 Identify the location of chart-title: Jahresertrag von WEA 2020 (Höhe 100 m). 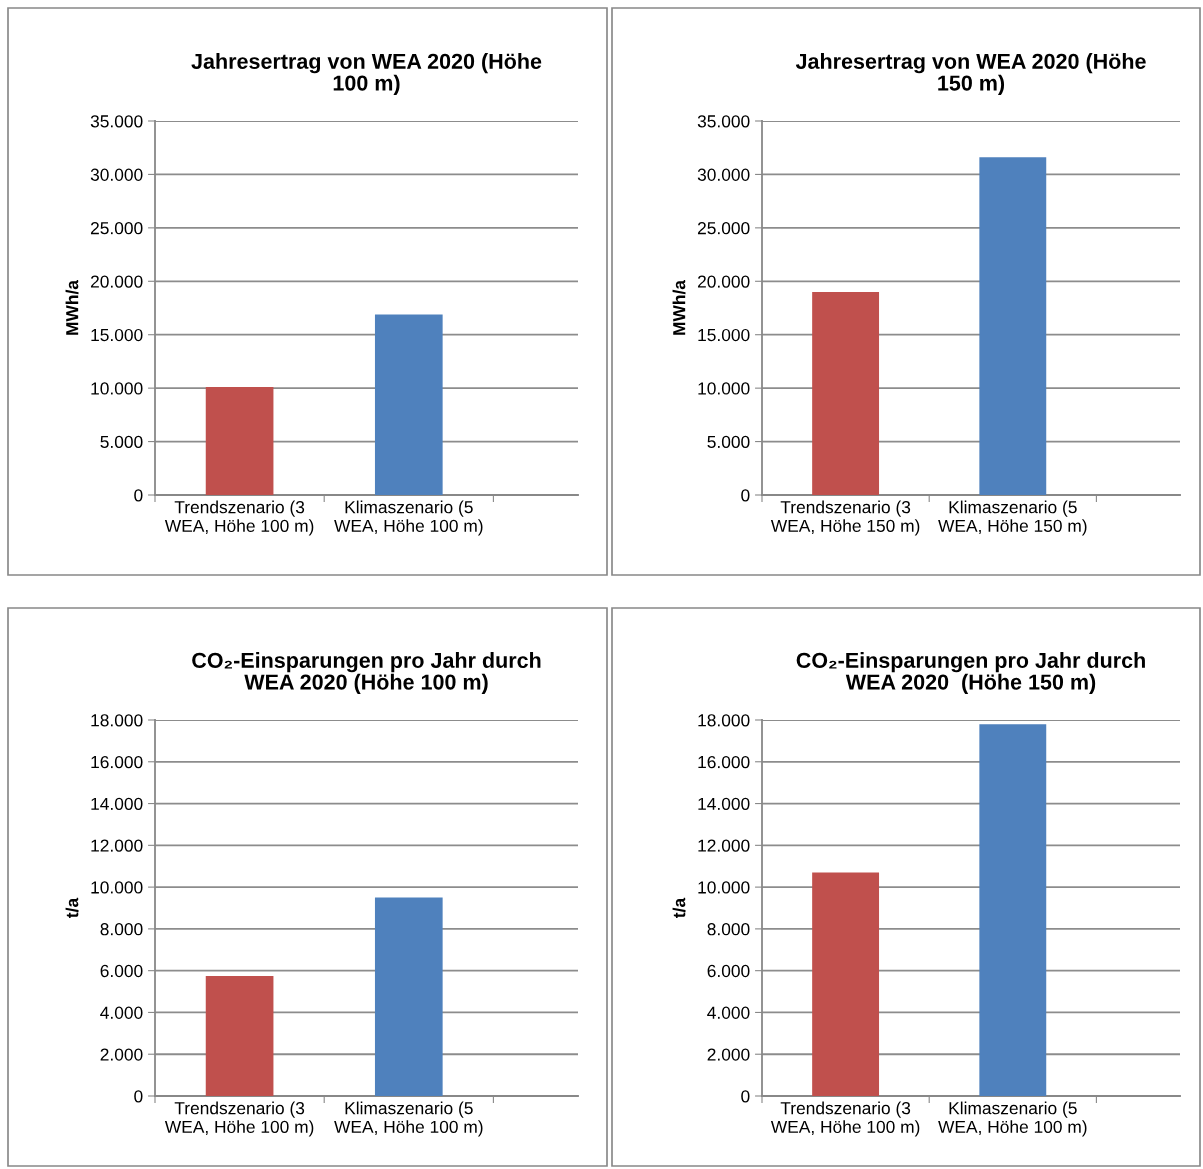
(366, 74).